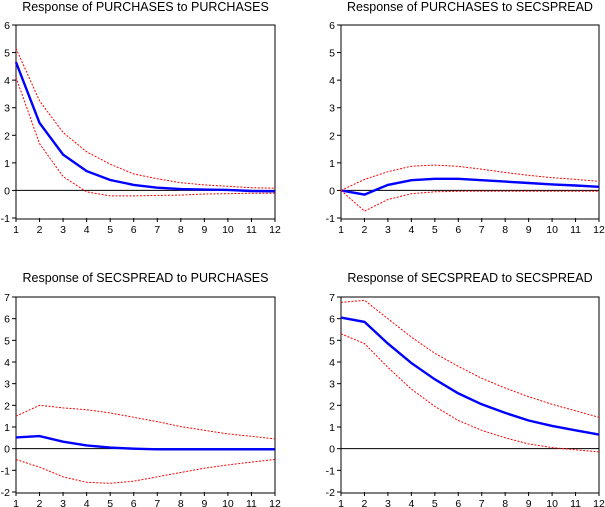 The image size is (605, 507). What do you see at coordinates (145, 7) in the screenshot?
I see `panel-title: Response of PURCHASES to PURCHASES` at bounding box center [145, 7].